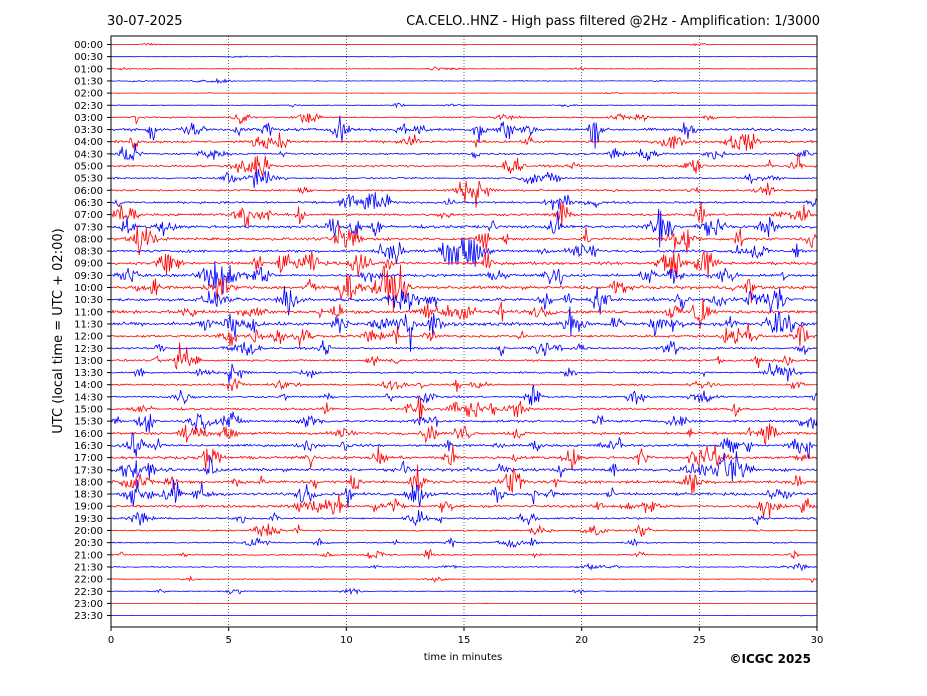 This screenshot has height=696, width=927. I want to click on row-label: 17:00, so click(88, 458).